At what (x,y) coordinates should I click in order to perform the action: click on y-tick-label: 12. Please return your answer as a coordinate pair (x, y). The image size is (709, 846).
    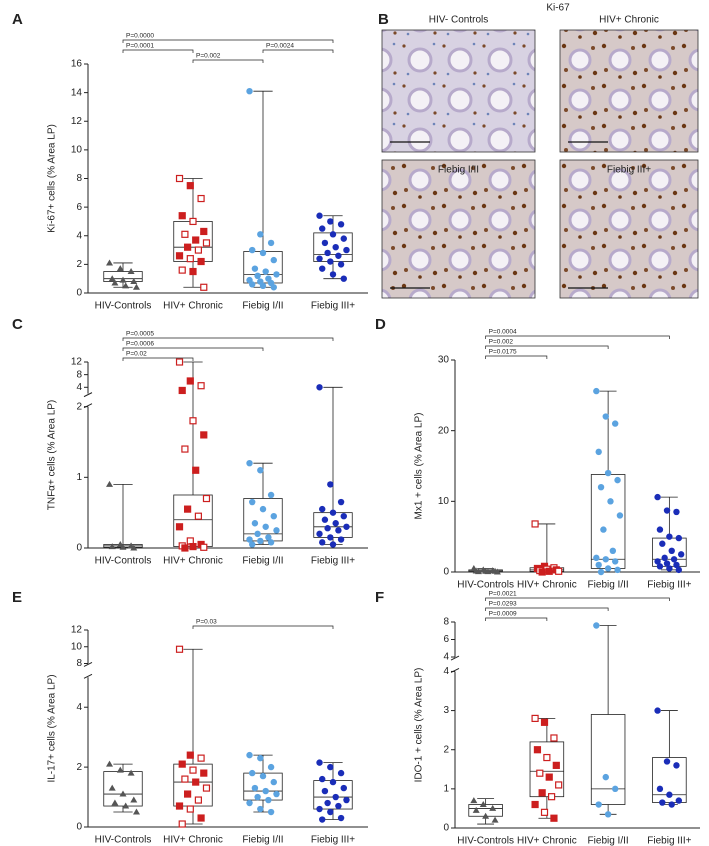
    Looking at the image, I should click on (77, 362).